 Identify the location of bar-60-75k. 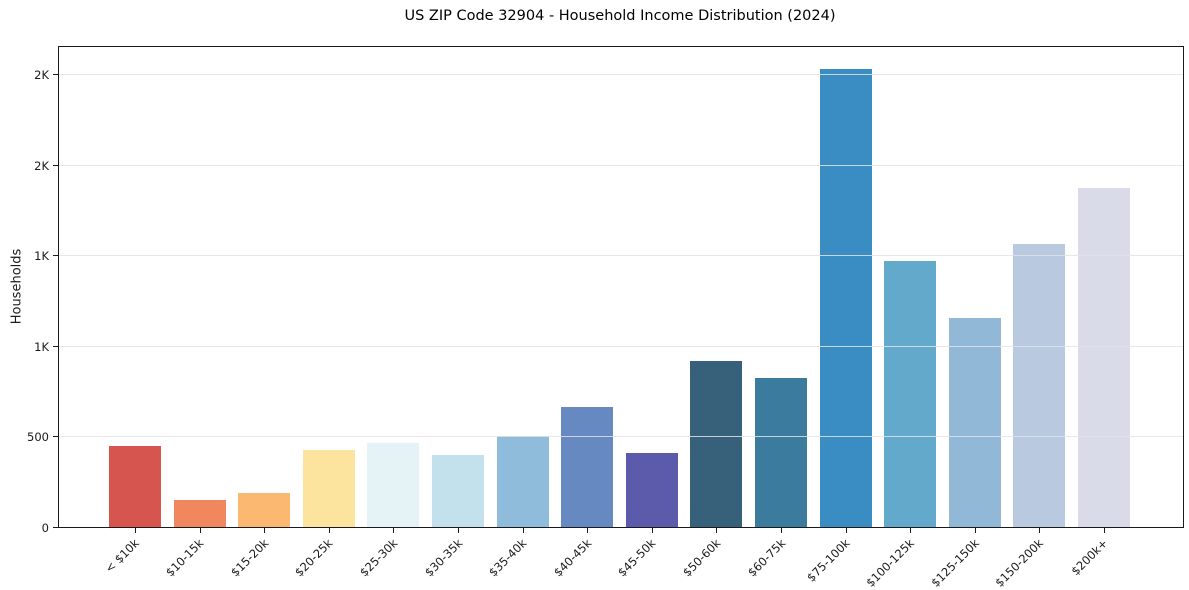
(781, 452).